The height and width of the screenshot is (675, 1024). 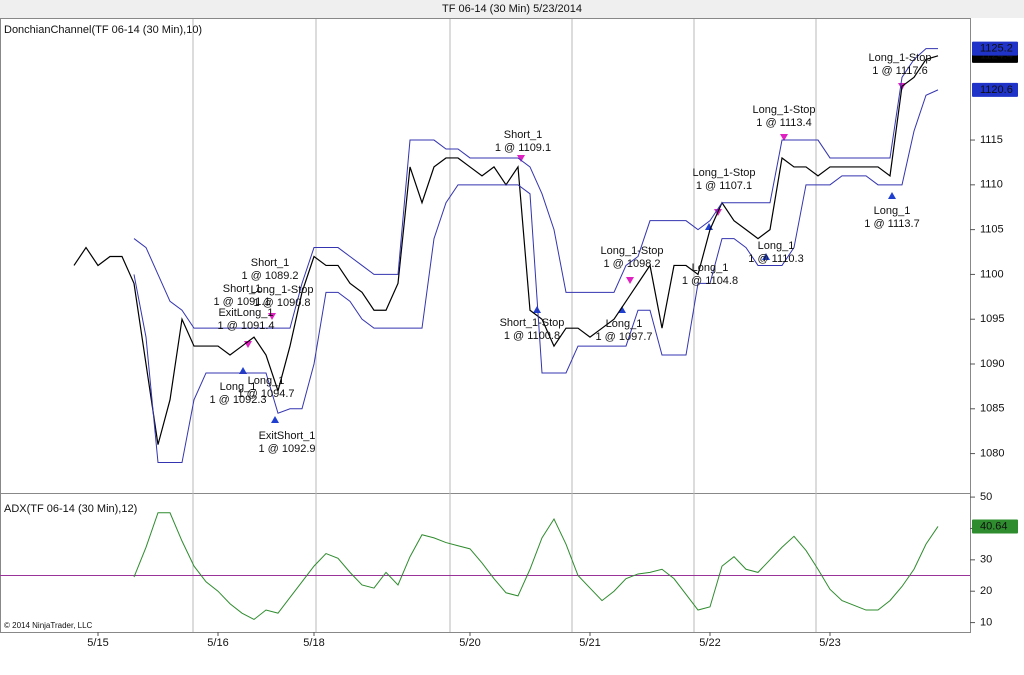 What do you see at coordinates (103, 30) in the screenshot?
I see `price-panel-title: DonchianChannel(TF 06-14 (30 Min),10)` at bounding box center [103, 30].